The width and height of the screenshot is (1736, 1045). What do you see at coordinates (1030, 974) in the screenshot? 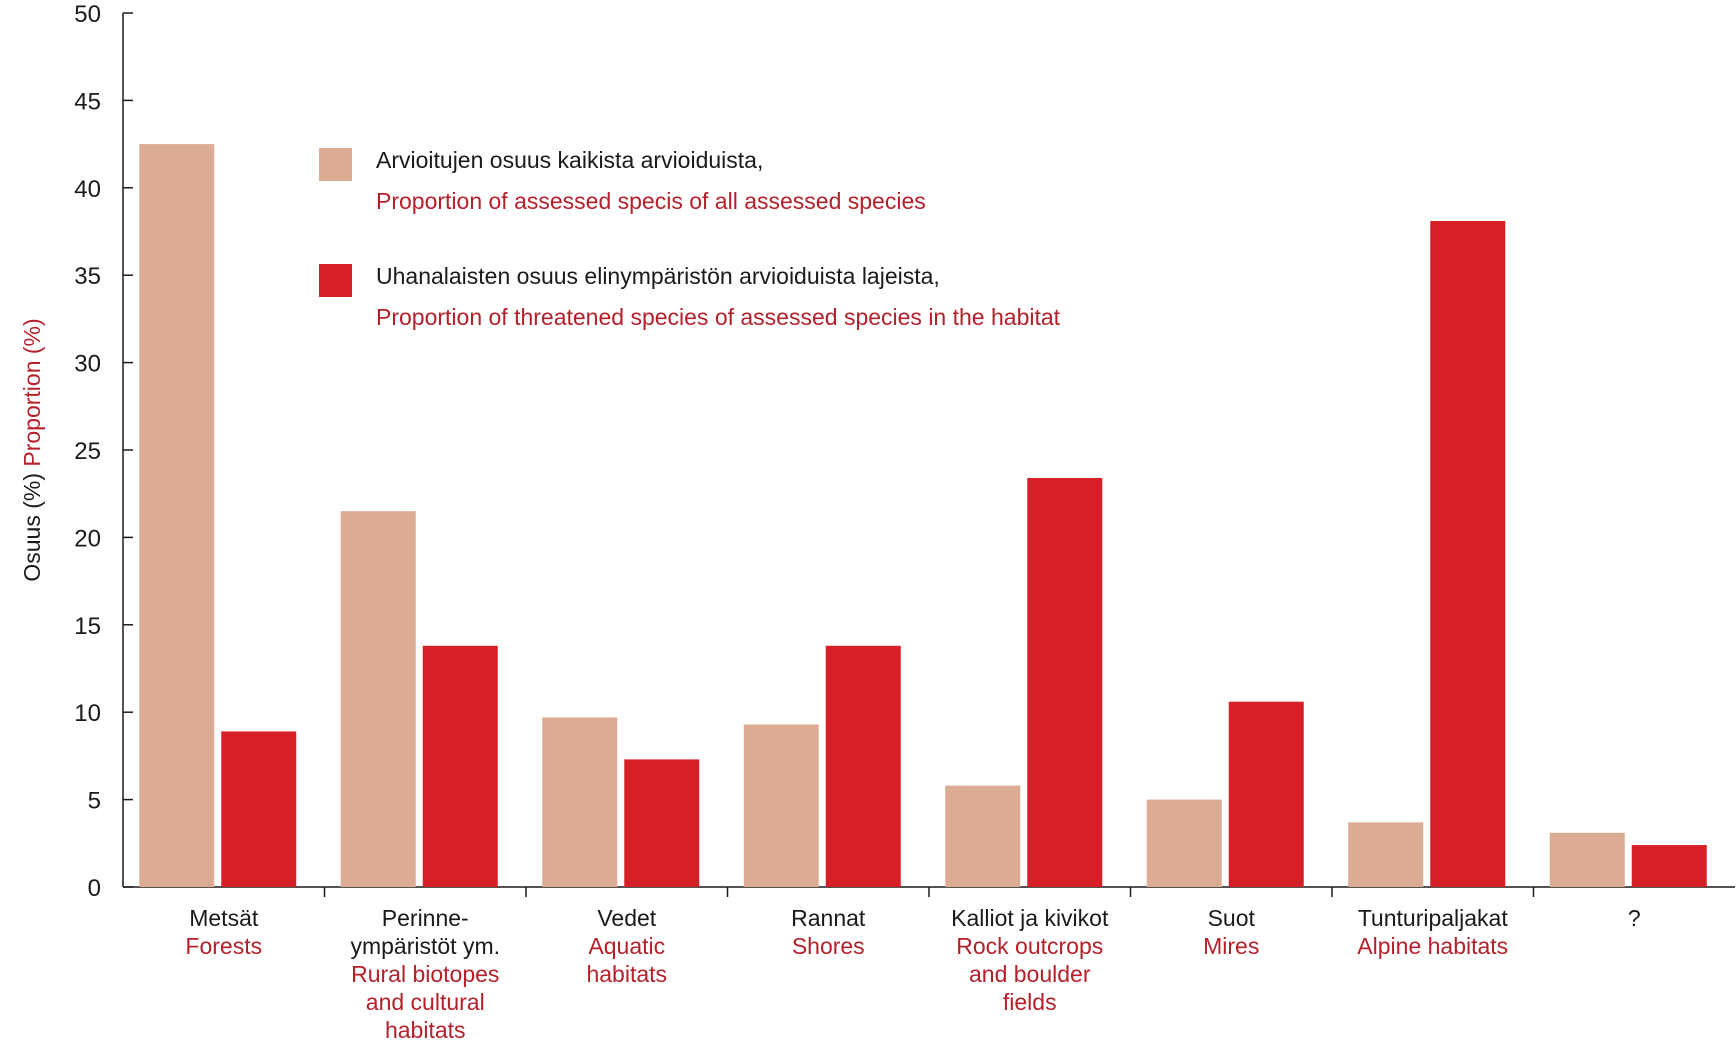
I see `category-label-en: and boulder` at bounding box center [1030, 974].